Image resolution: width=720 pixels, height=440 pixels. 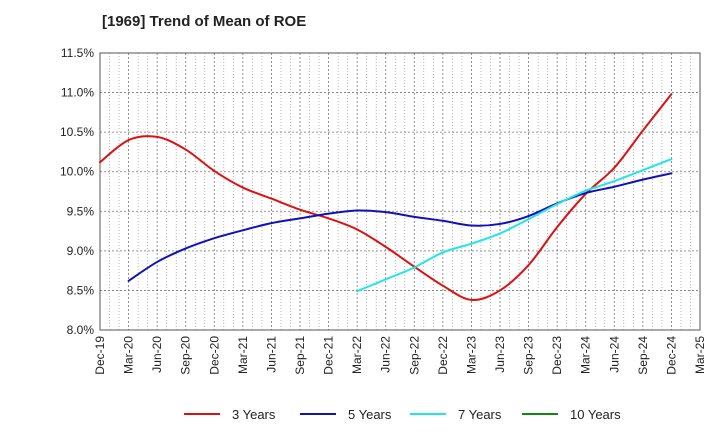 I want to click on x-tick-label: Mar-22, so click(x=357, y=355).